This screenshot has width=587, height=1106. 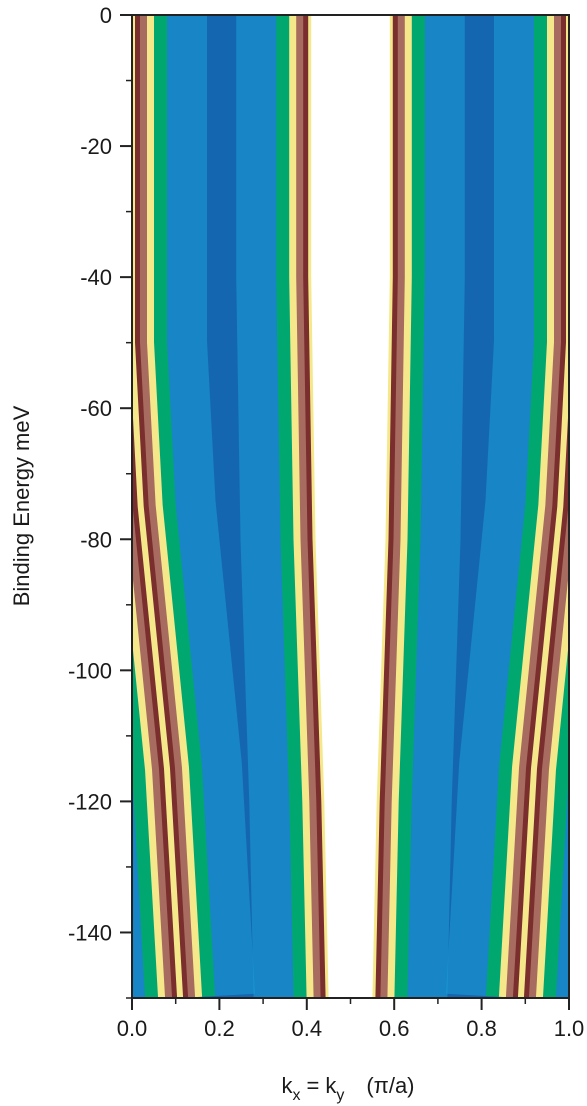 I want to click on y-axis-title: Binding Energy meV, so click(x=21, y=505).